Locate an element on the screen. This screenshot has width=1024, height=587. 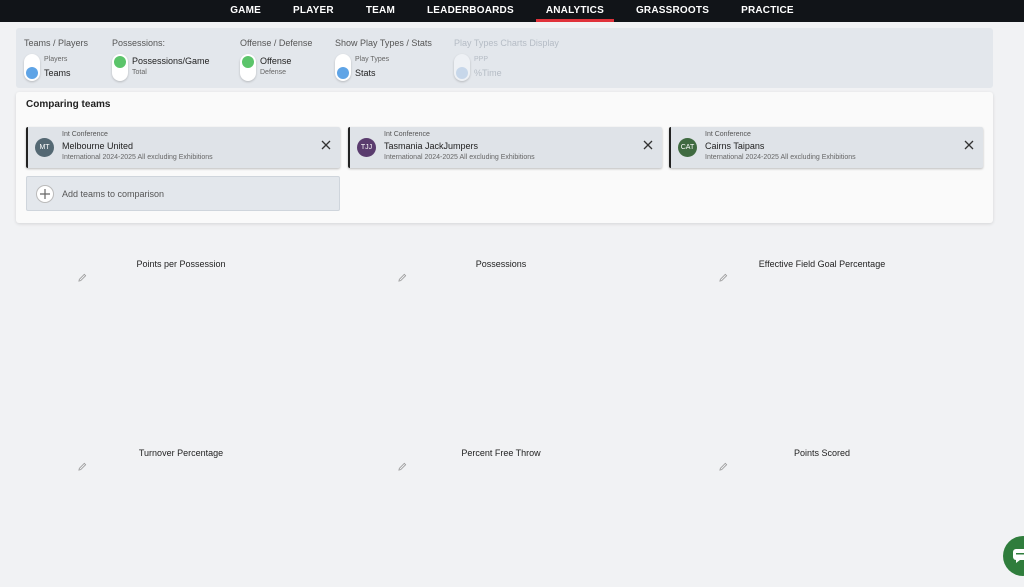
chat-icon is located at coordinates (1018, 556).